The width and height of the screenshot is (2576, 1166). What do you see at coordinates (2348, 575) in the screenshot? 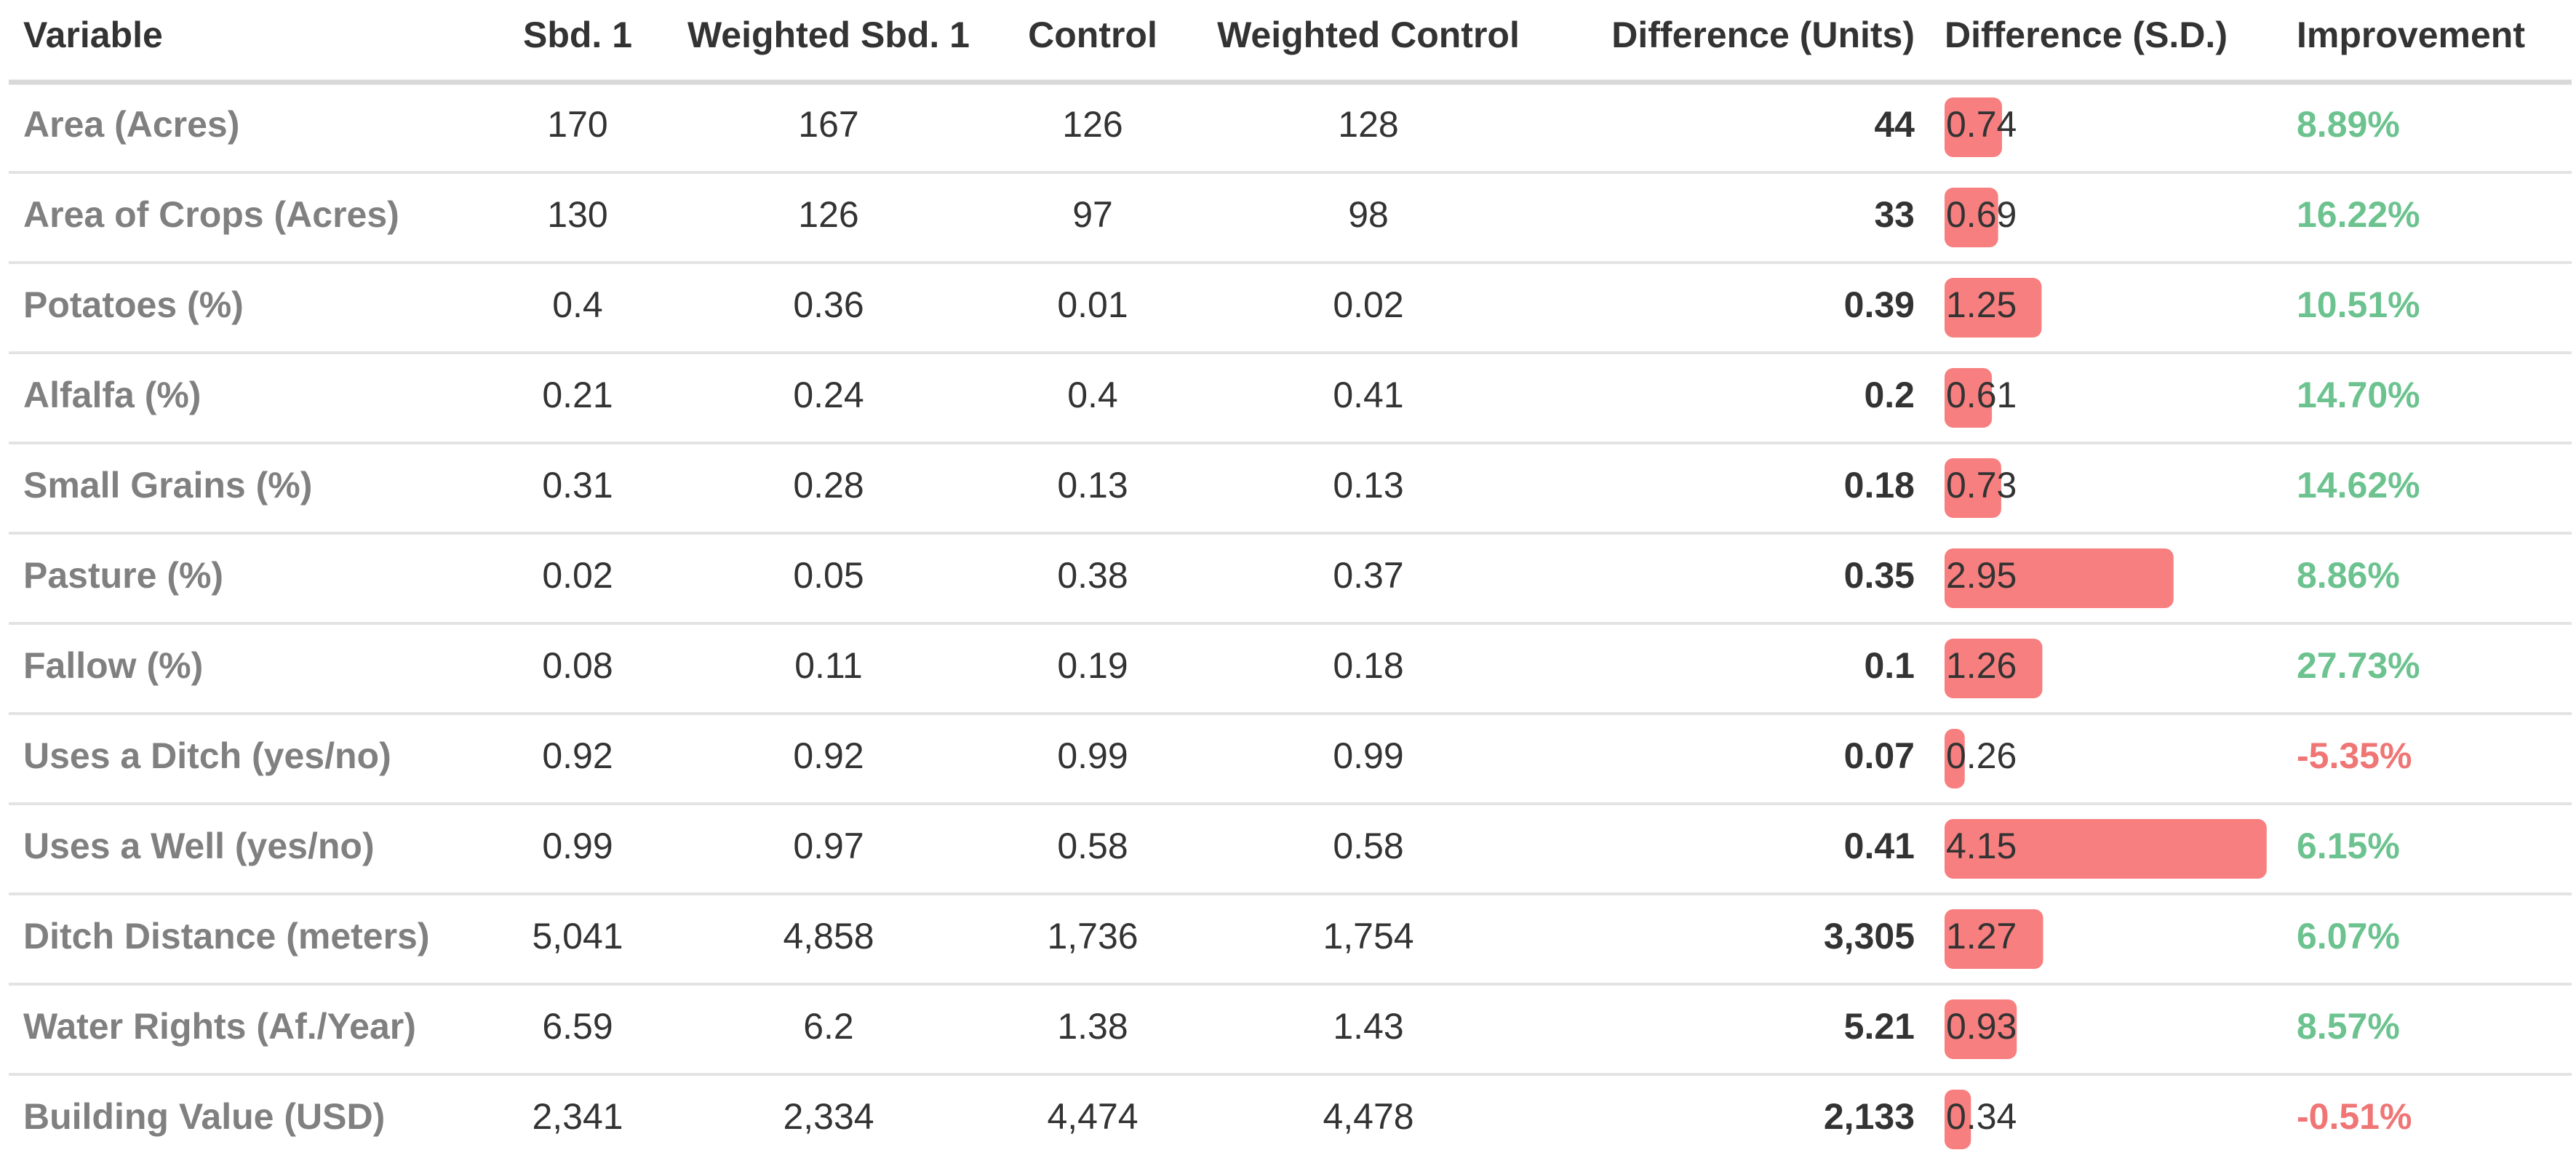
I see `improvement: 8.86%` at bounding box center [2348, 575].